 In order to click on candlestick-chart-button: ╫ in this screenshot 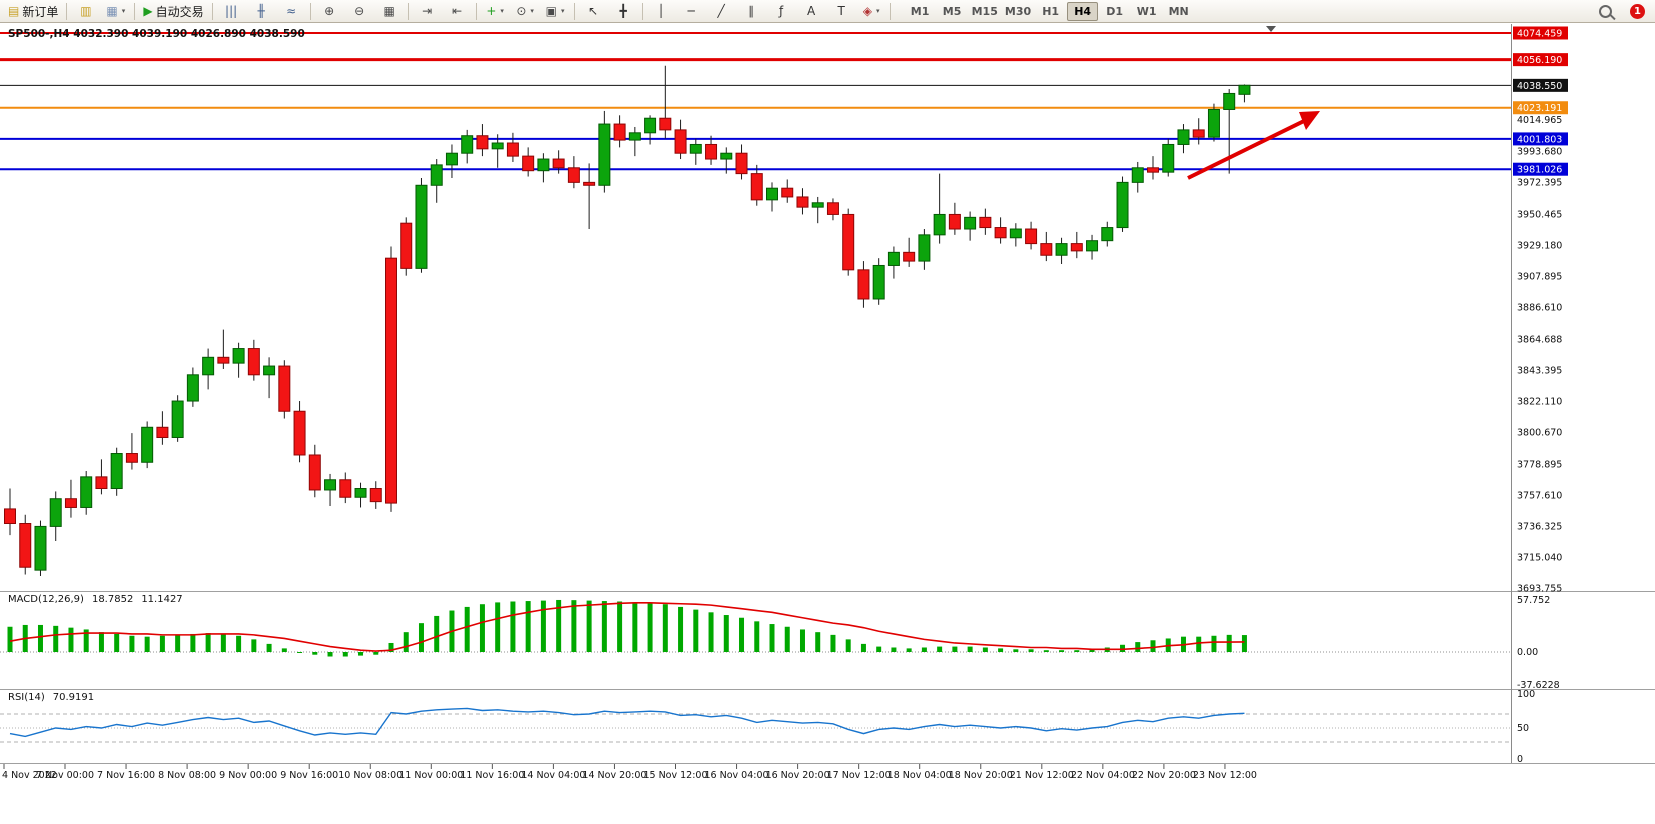, I will do `click(261, 11)`.